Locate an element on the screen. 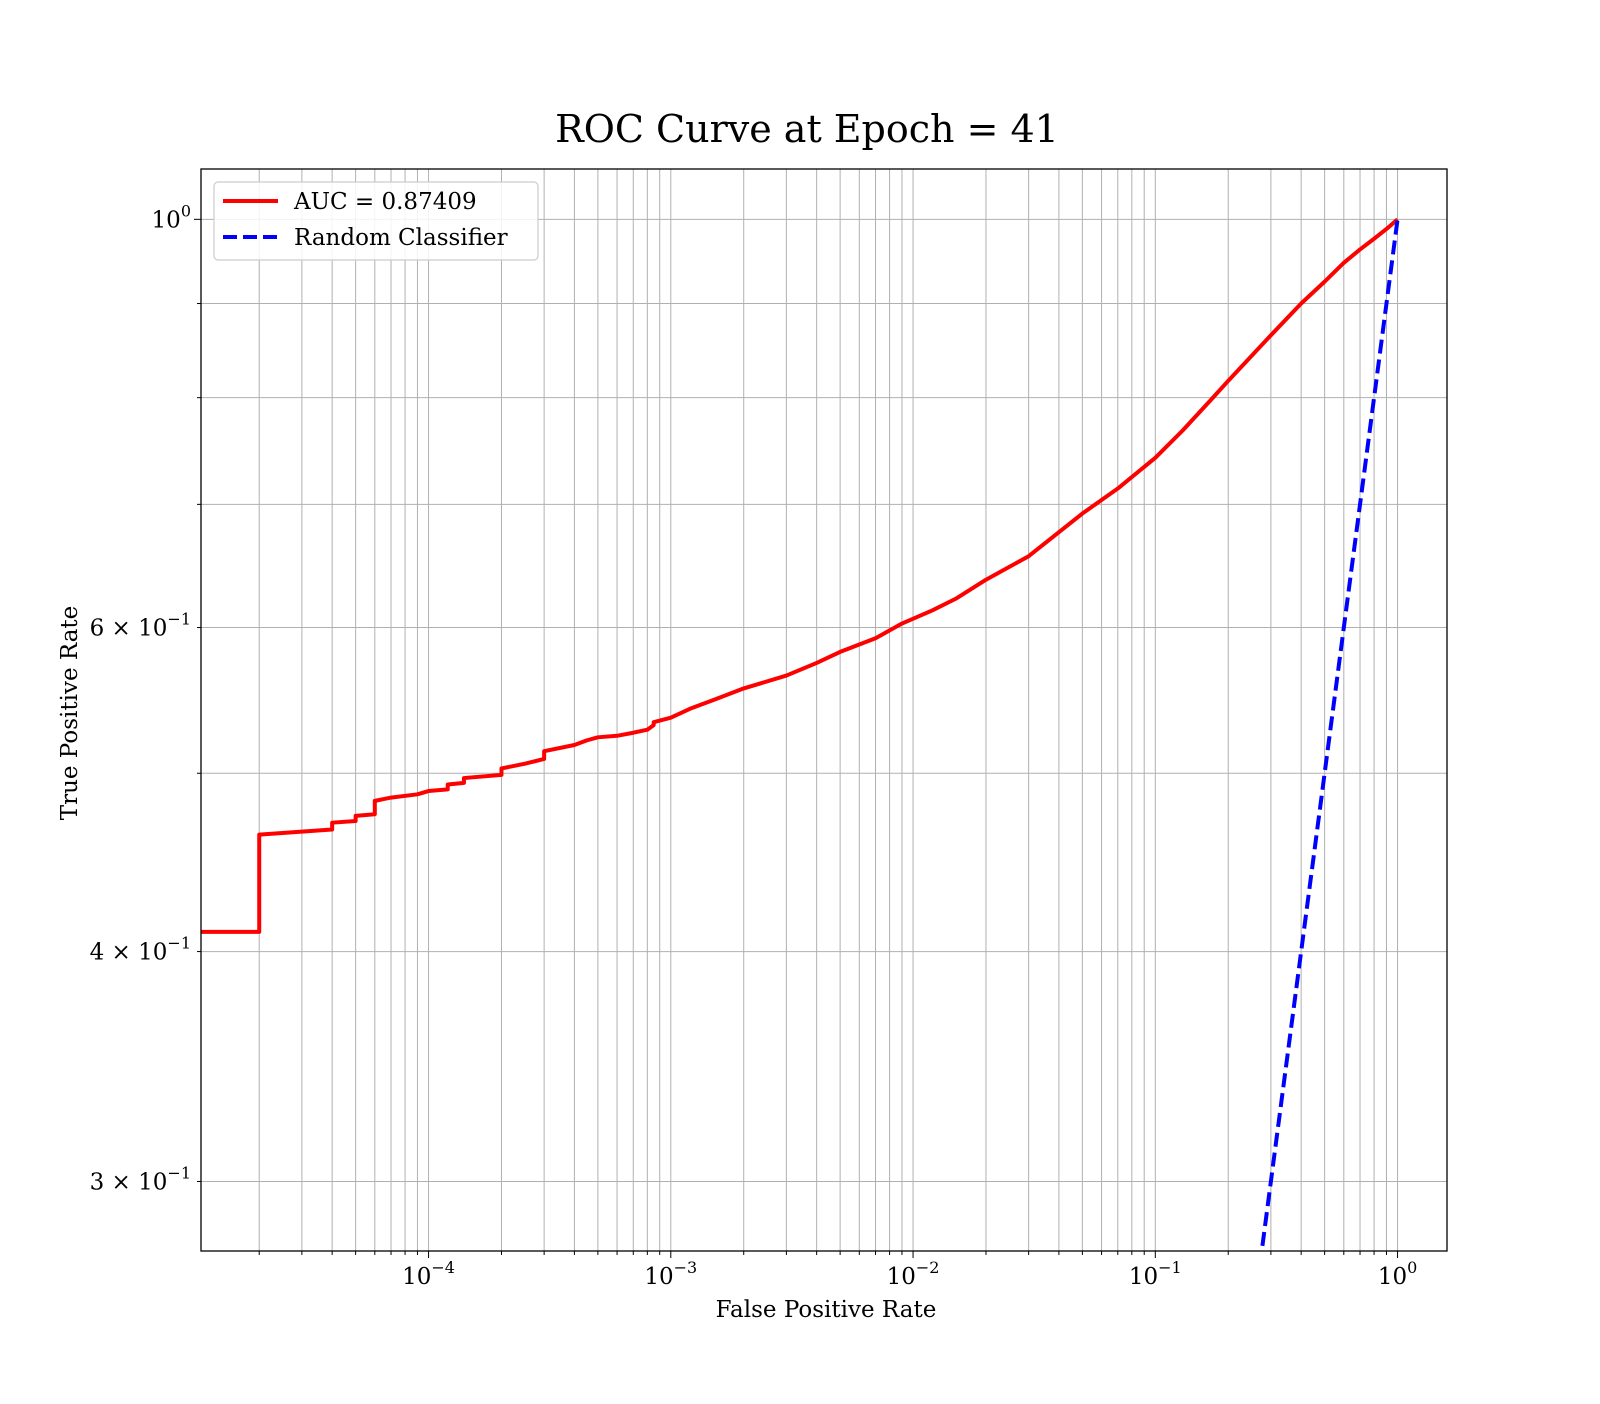  legend-frame is located at coordinates (376, 221).